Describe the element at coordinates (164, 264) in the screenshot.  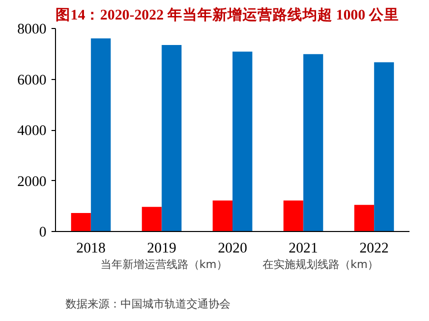
I see `text: 当年新增运营线路（km）` at that location.